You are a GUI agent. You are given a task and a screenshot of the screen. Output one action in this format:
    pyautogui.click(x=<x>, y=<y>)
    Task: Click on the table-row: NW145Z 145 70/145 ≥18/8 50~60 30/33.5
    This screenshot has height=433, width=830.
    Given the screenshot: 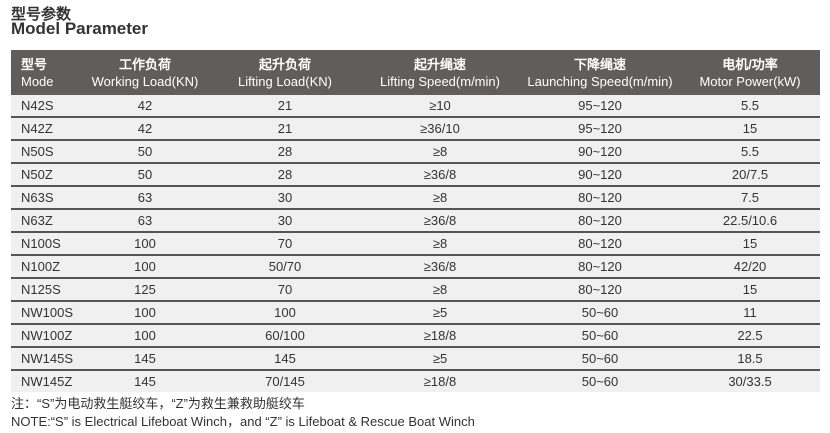 What is the action you would take?
    pyautogui.click(x=415, y=380)
    